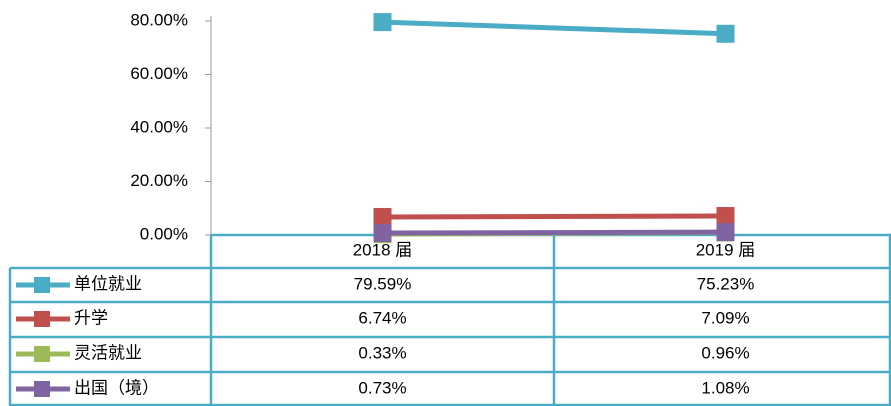 This screenshot has height=406, width=891. I want to click on table-value: 1.08%, so click(725, 387).